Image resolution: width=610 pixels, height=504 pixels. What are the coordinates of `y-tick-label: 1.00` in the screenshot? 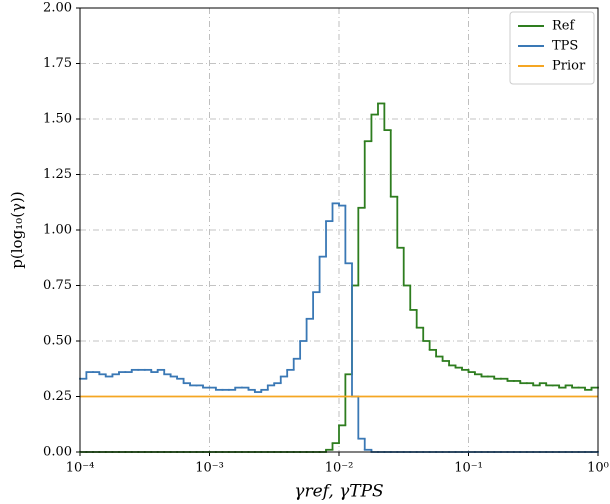 It's located at (57, 230).